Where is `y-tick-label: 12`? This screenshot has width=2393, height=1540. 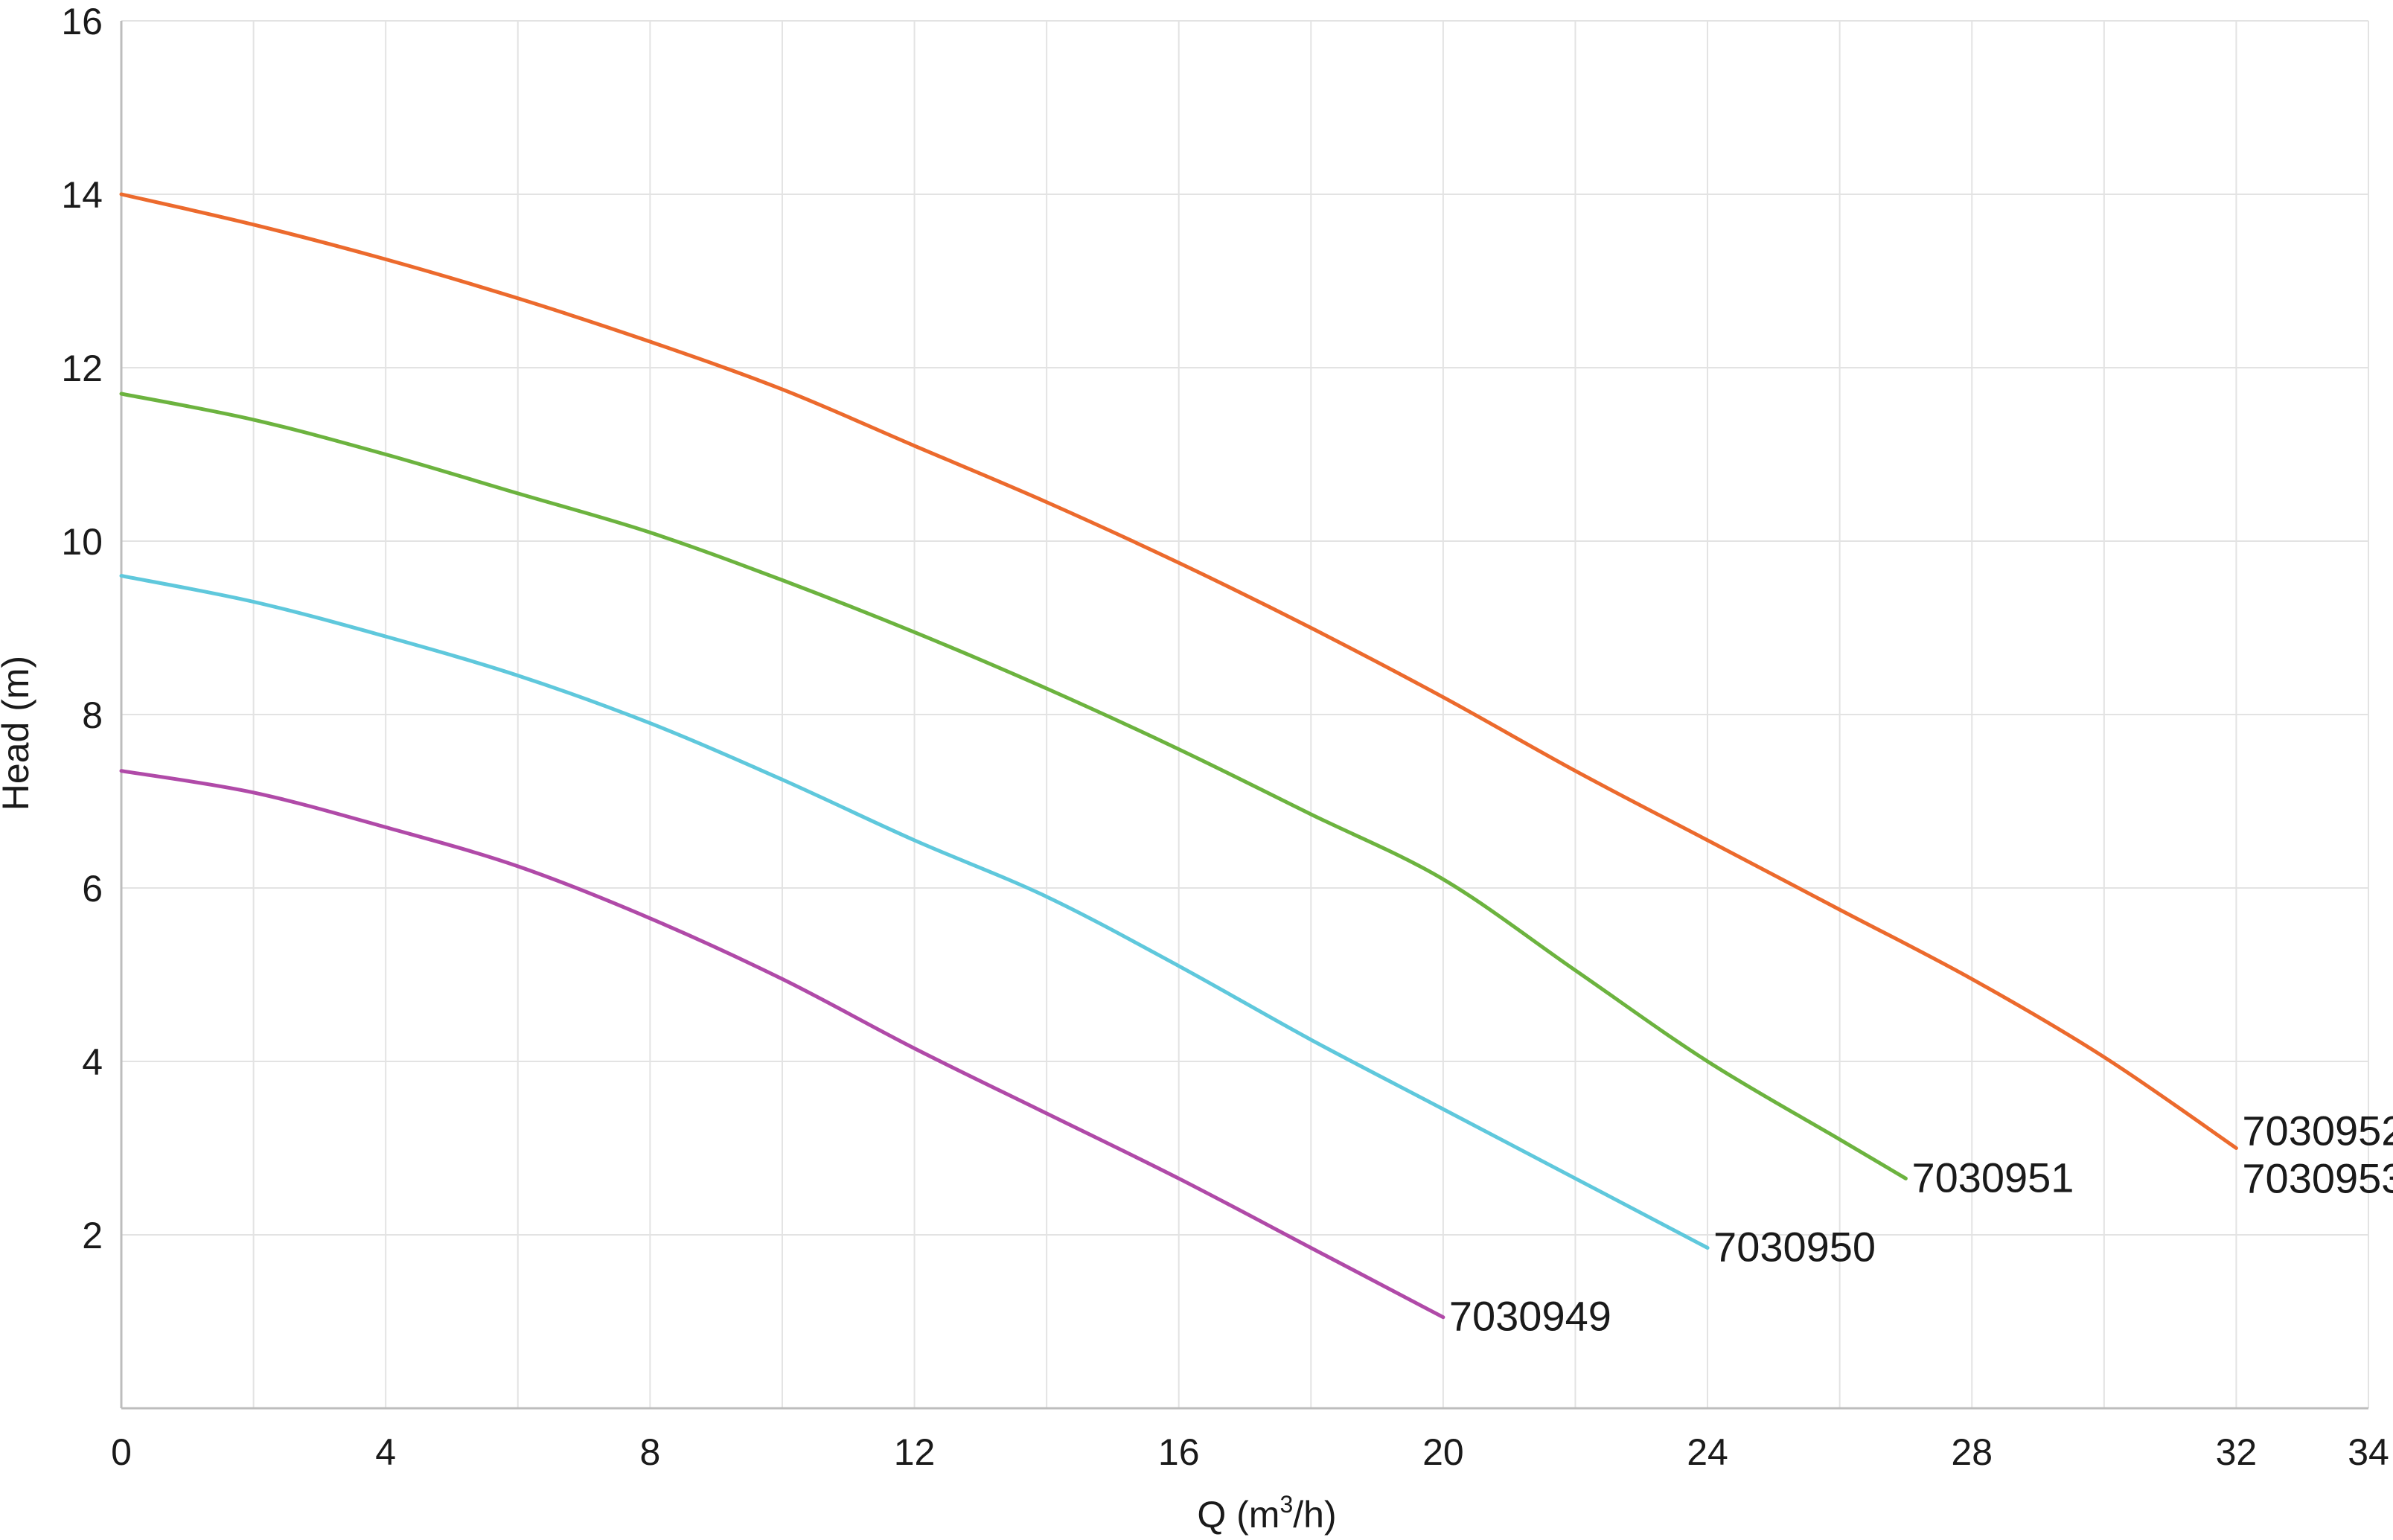
y-tick-label: 12 is located at coordinates (82, 368).